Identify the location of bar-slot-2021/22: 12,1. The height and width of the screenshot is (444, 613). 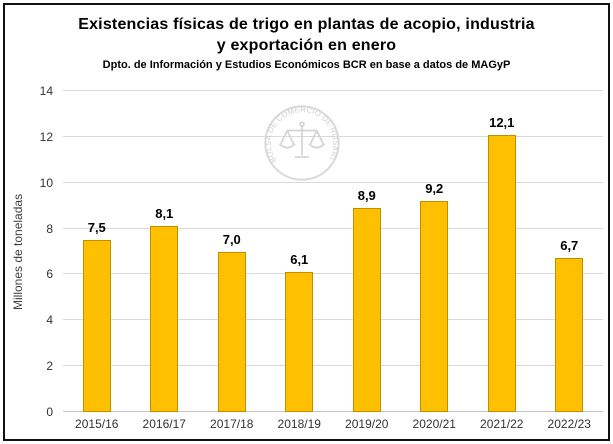
(502, 251).